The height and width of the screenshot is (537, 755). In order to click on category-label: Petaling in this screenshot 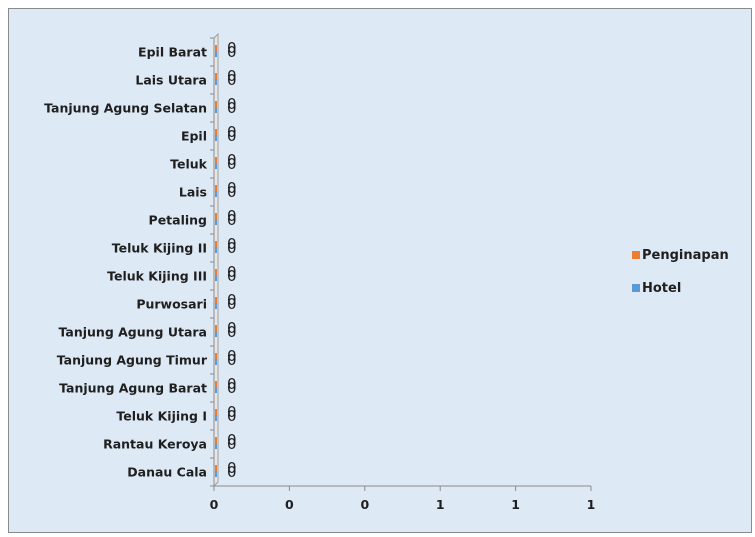, I will do `click(178, 220)`.